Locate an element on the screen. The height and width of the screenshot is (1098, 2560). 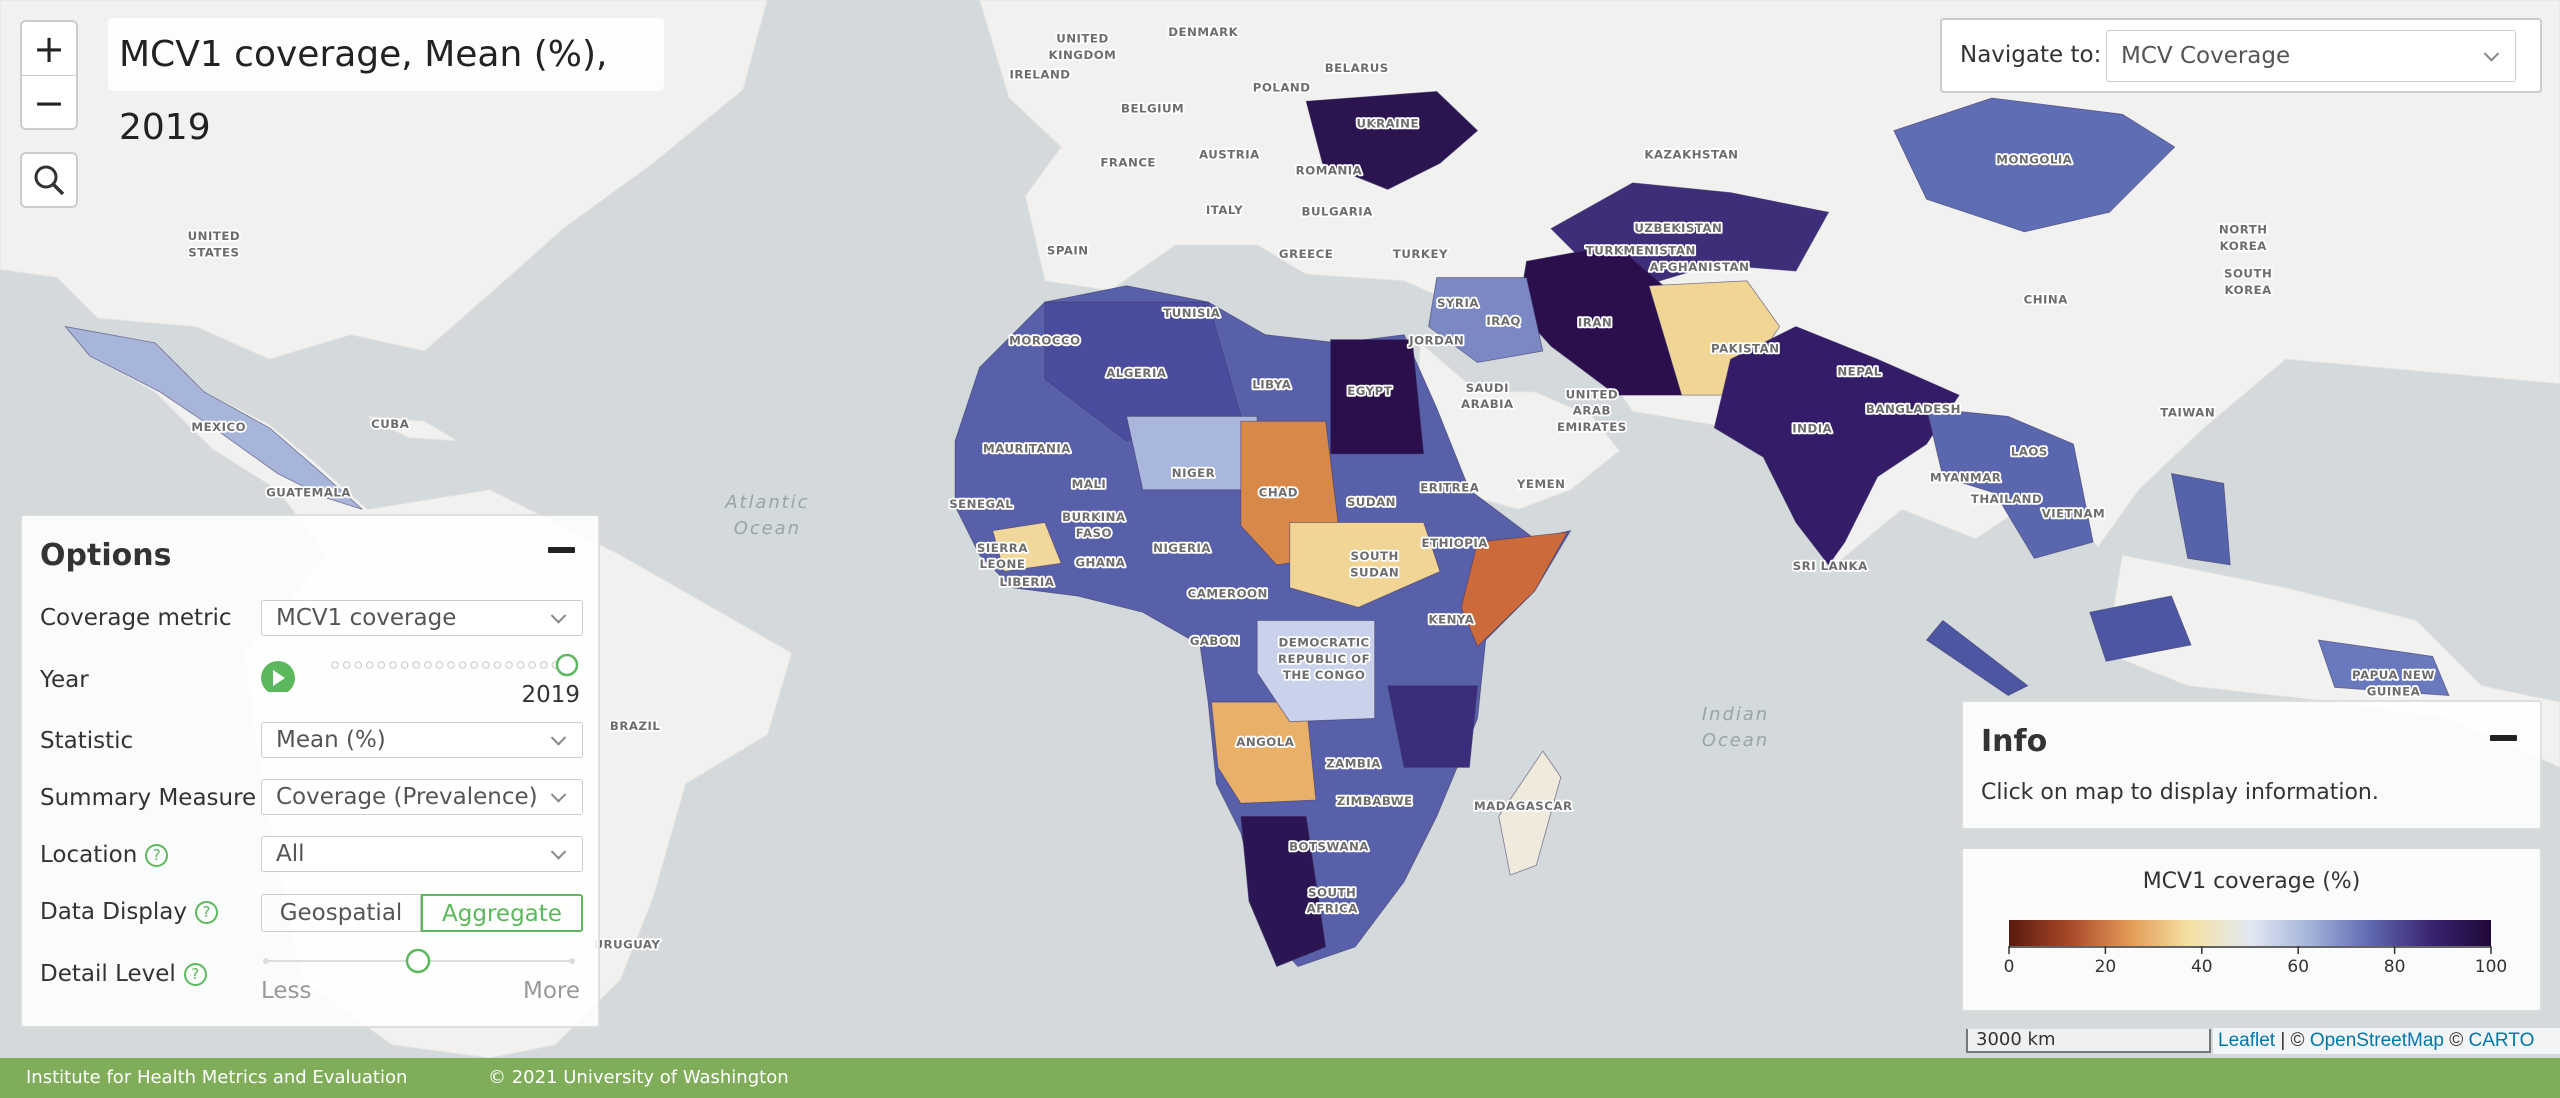
country-label: ETHIOPIA is located at coordinates (1455, 543).